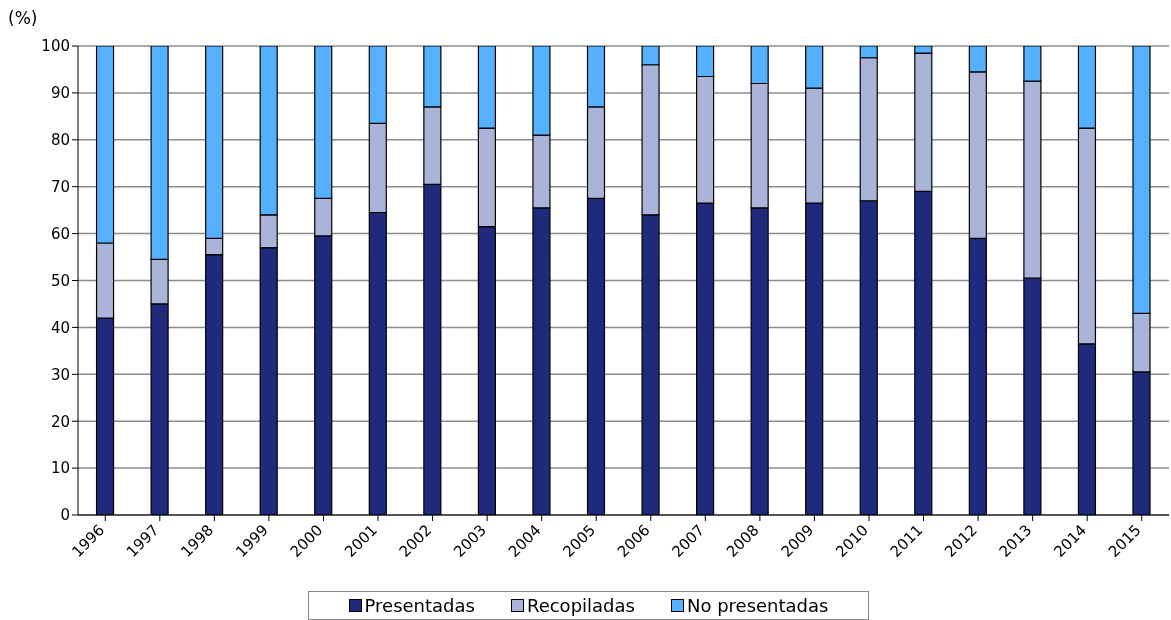 The height and width of the screenshot is (620, 1171). I want to click on y-tick-label: 90, so click(60, 93).